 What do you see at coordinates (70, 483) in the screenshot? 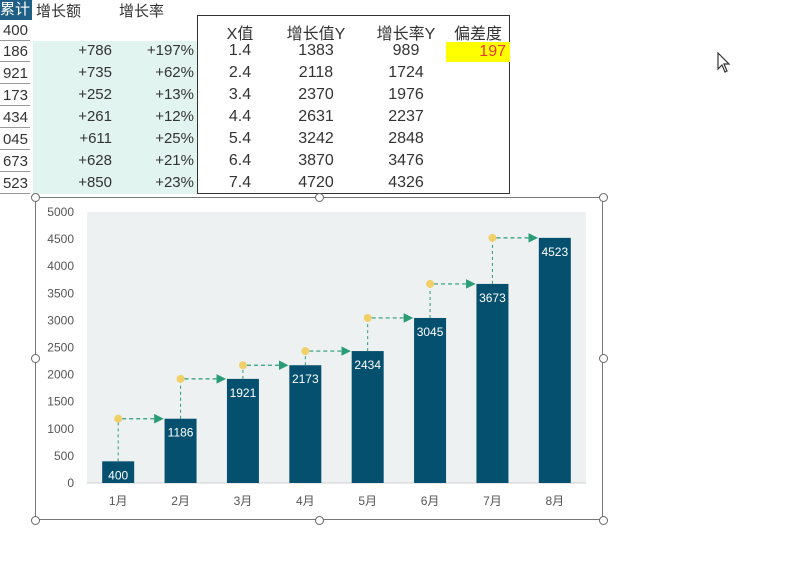
I see `y-tick-label: 0` at bounding box center [70, 483].